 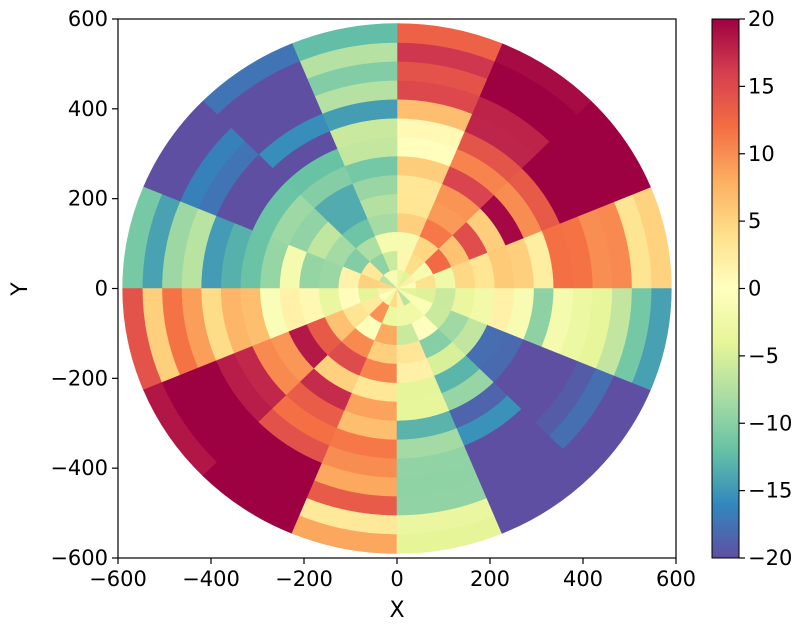 What do you see at coordinates (676, 579) in the screenshot?
I see `x-tick-label: 600` at bounding box center [676, 579].